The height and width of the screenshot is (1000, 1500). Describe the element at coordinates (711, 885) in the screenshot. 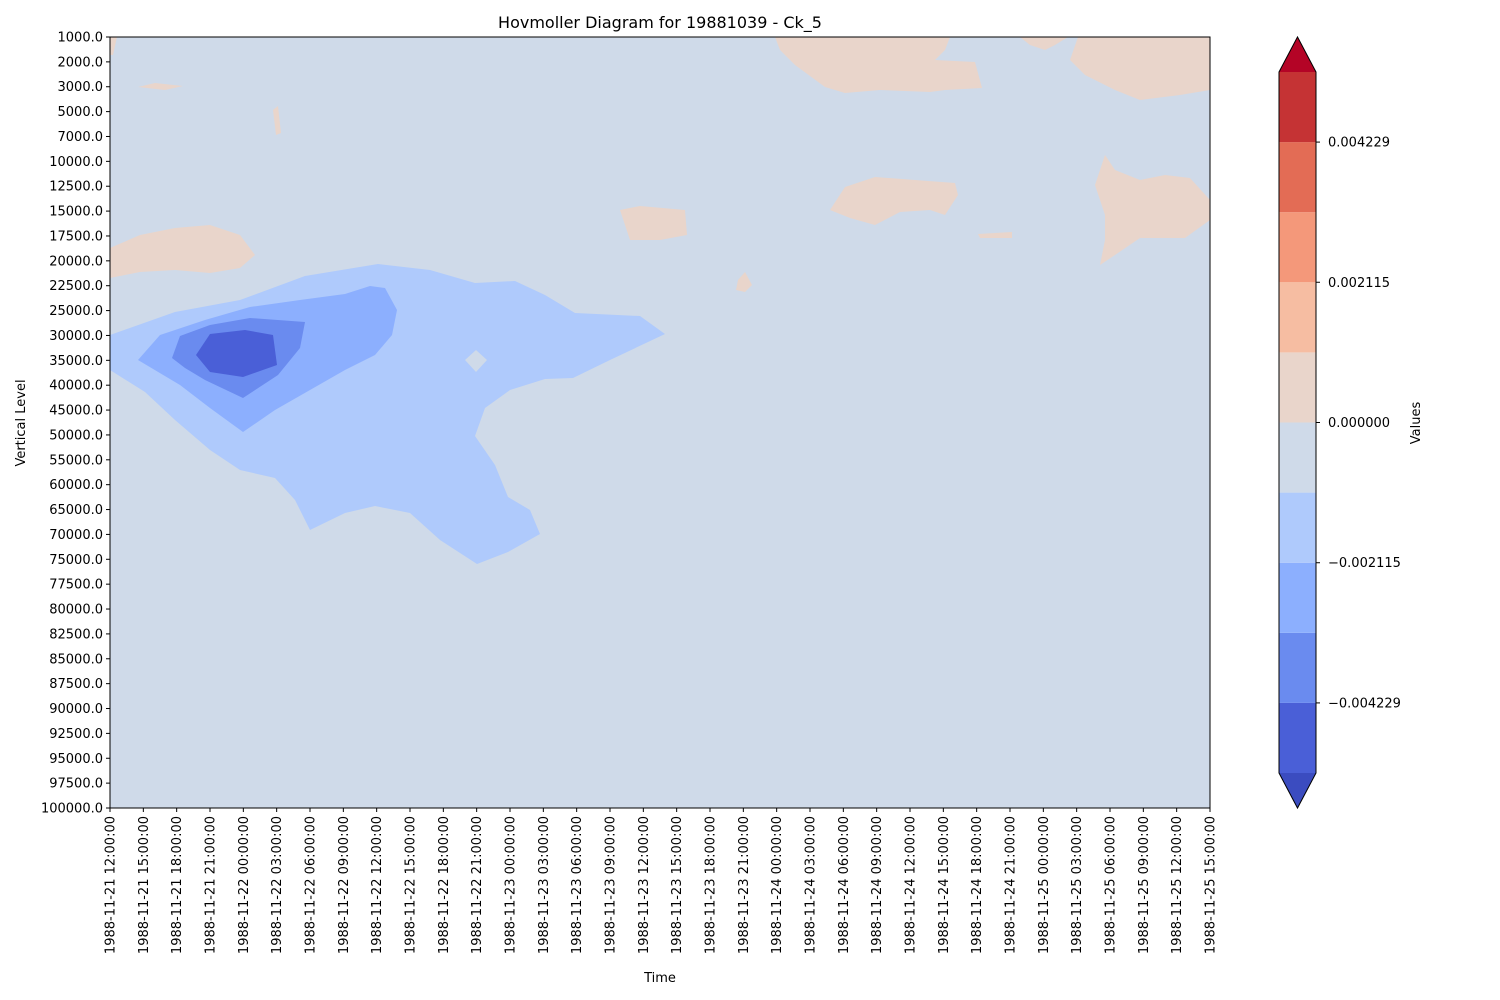

I see `x-tick-label: 1988-11-23 18:00:00` at that location.